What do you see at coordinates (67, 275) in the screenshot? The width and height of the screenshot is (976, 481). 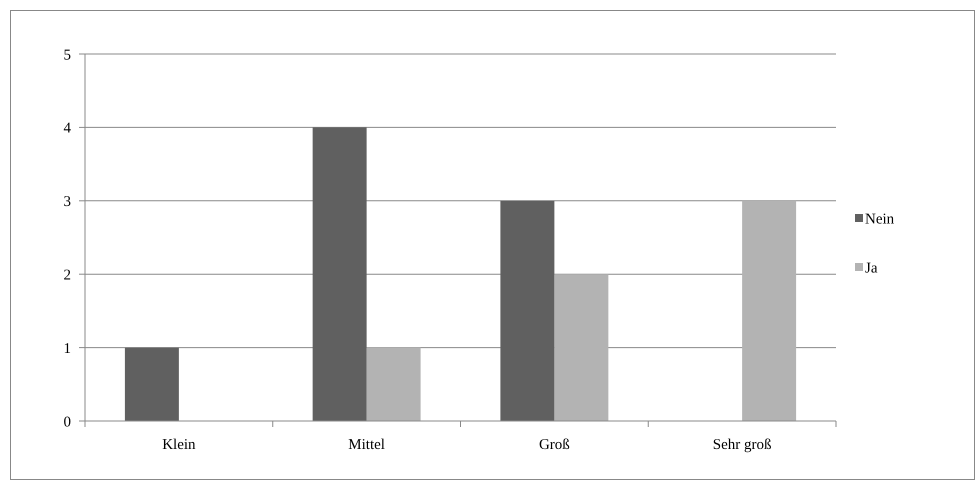 I see `y-tick-label: 2` at bounding box center [67, 275].